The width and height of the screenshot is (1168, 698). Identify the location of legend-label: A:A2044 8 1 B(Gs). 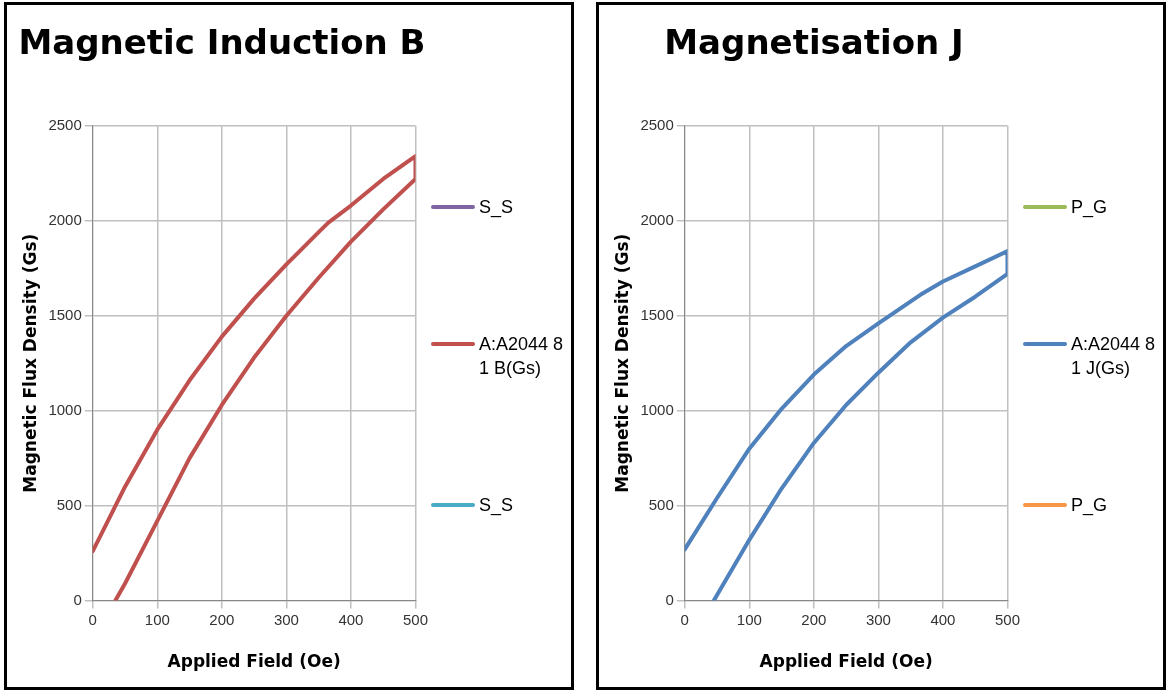
(522, 356).